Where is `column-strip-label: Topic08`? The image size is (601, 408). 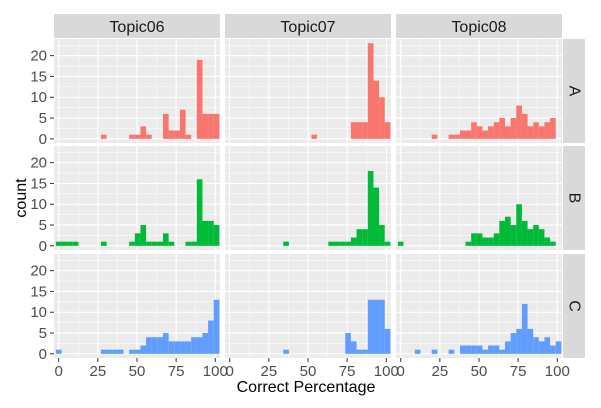 column-strip-label: Topic08 is located at coordinates (478, 27).